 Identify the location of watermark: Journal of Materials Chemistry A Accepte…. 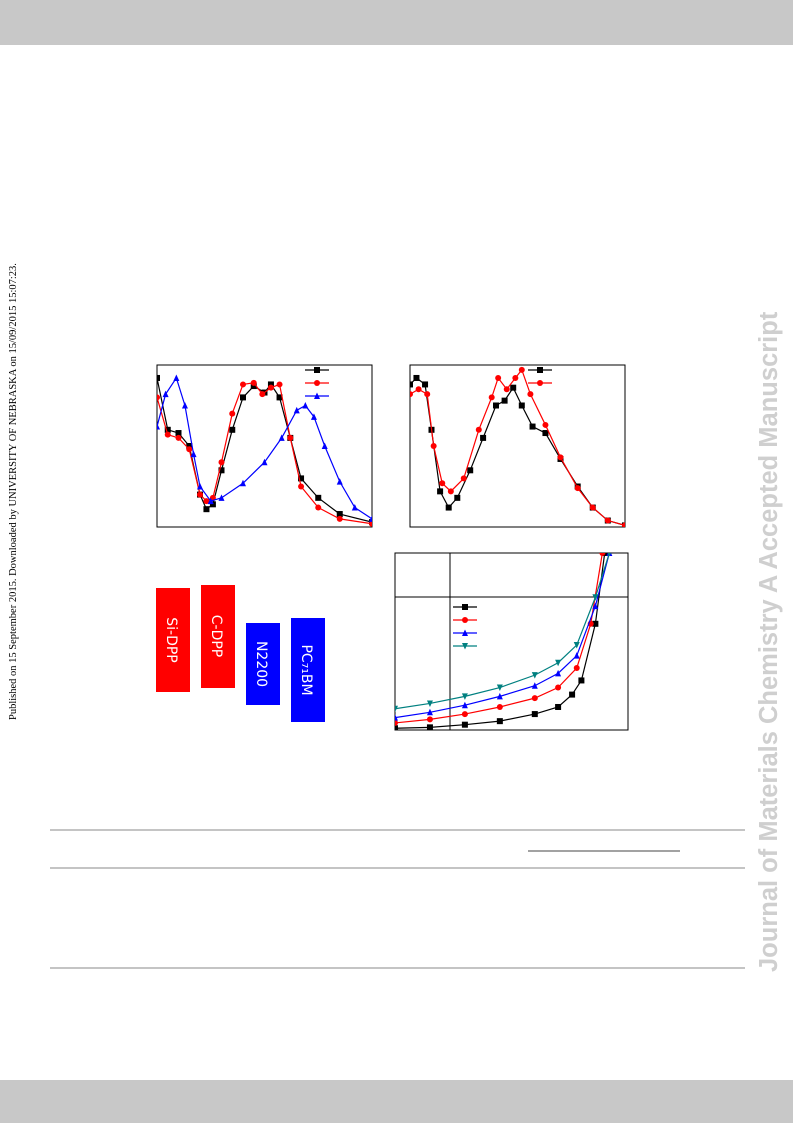
(769, 641).